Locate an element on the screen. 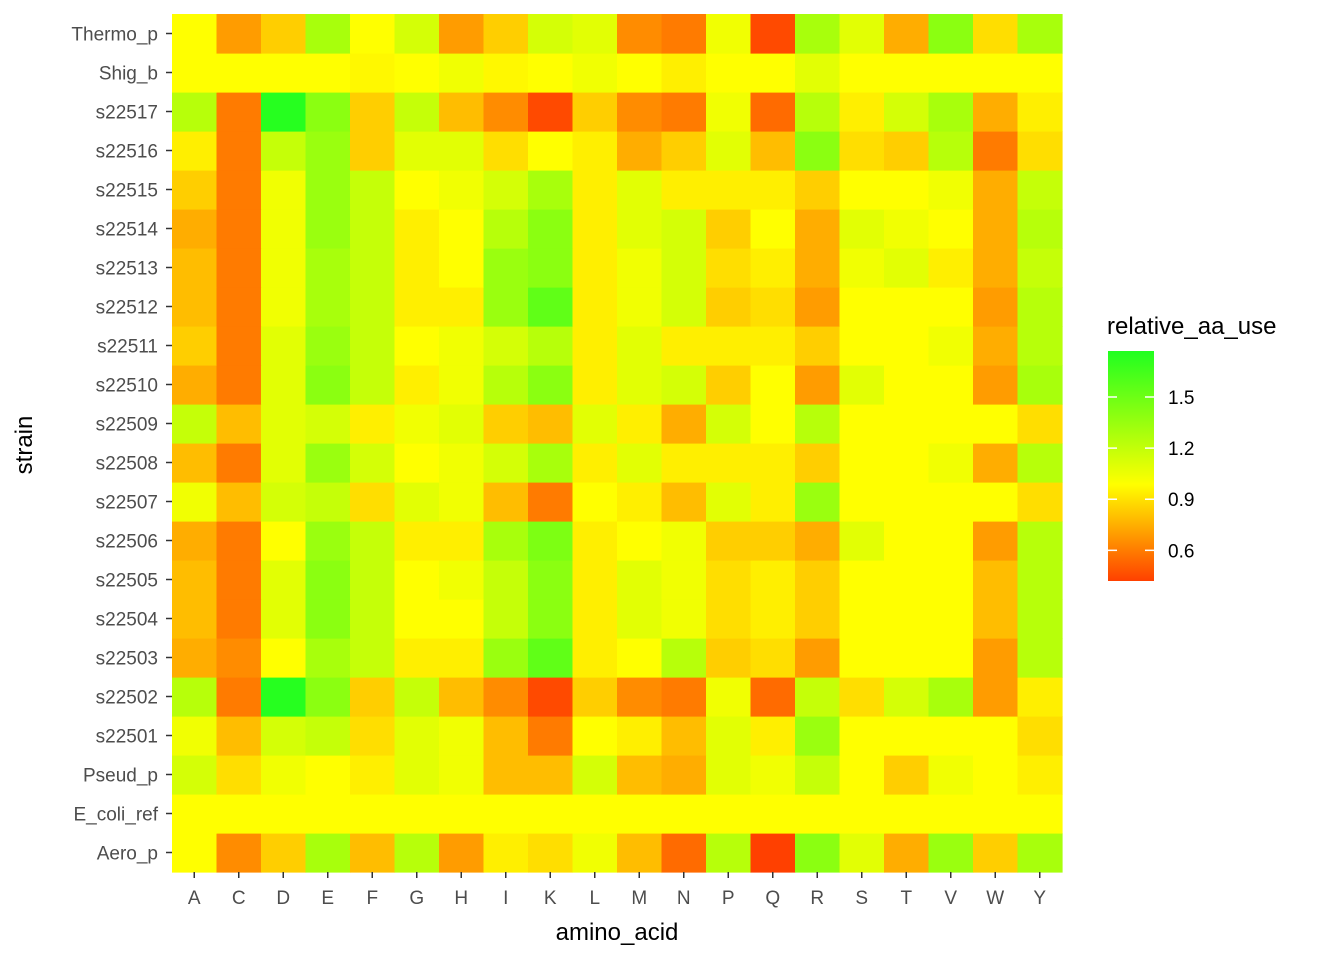 The image size is (1344, 965). heatmap-cell-s22507-L is located at coordinates (595, 502).